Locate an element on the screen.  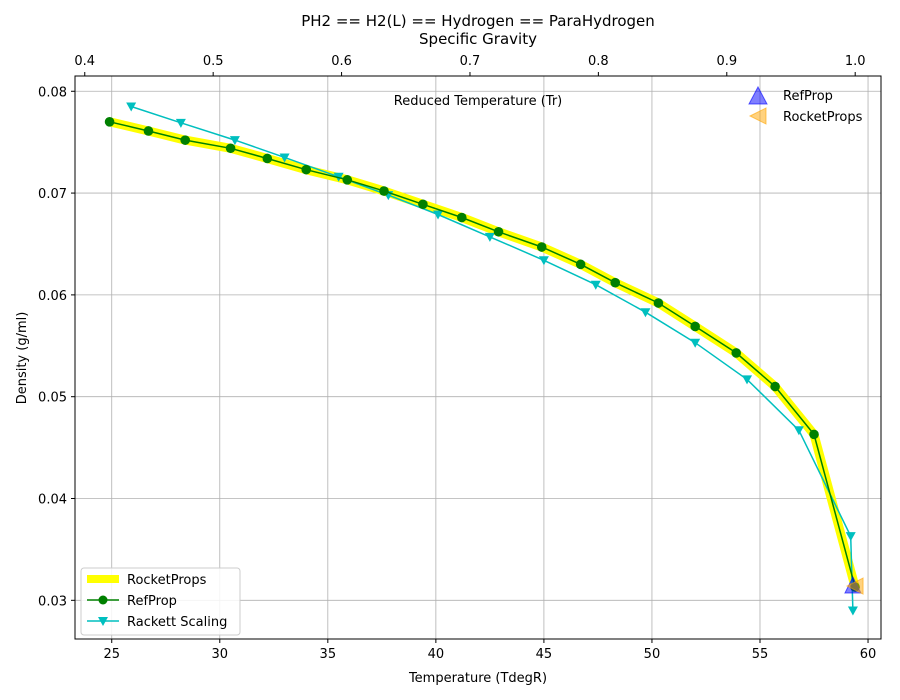
chart-title: PH2 == H2(L) == Hydrogen == ParaHydrogen is located at coordinates (478, 21).